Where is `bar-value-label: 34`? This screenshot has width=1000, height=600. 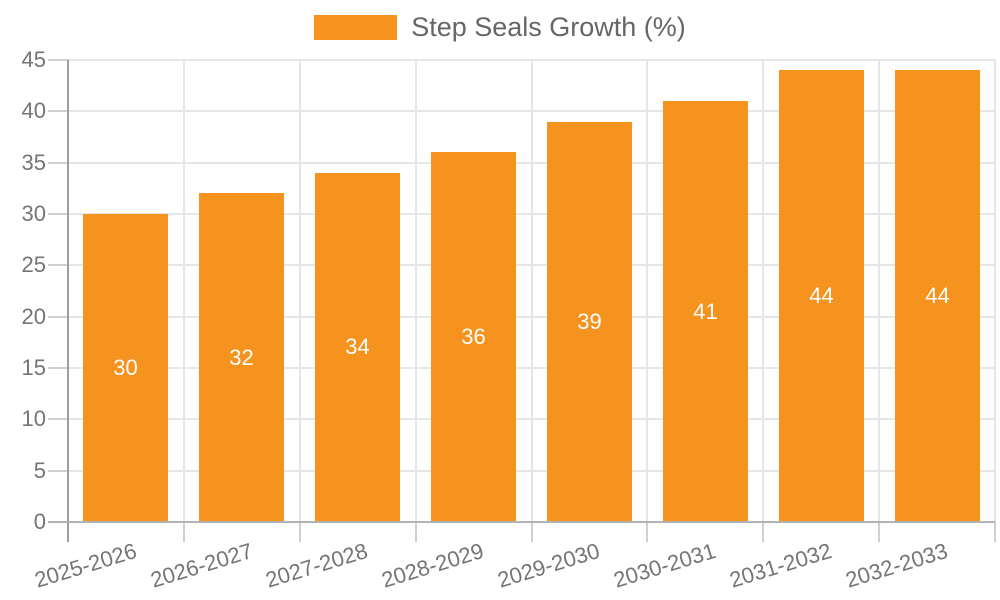 bar-value-label: 34 is located at coordinates (357, 347).